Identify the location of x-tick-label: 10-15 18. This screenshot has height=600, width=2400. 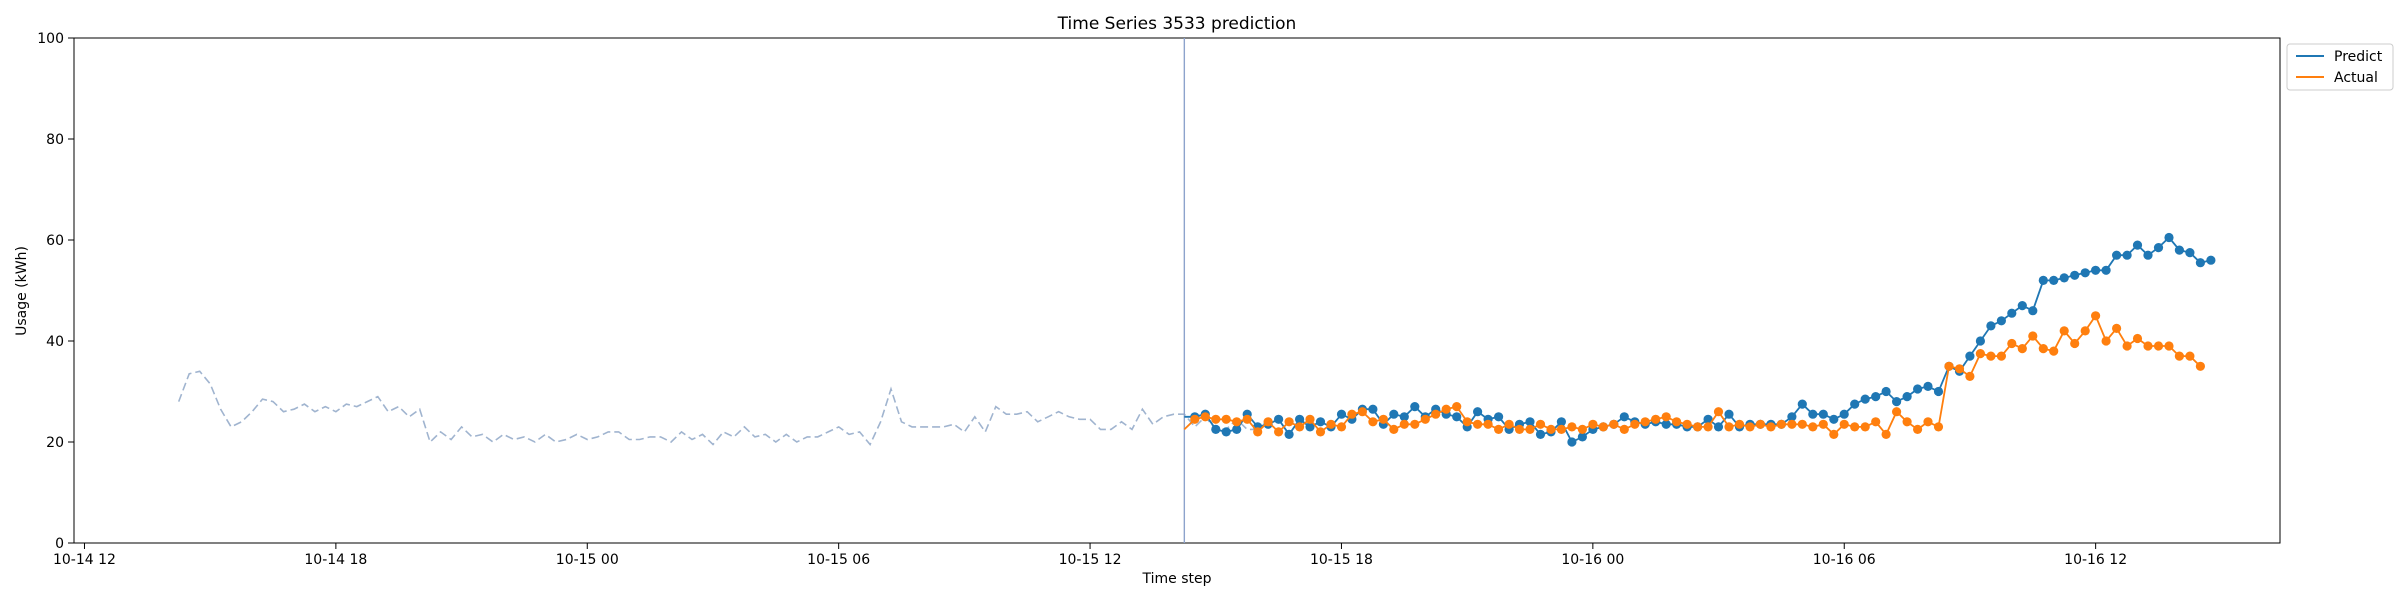
(1341, 560).